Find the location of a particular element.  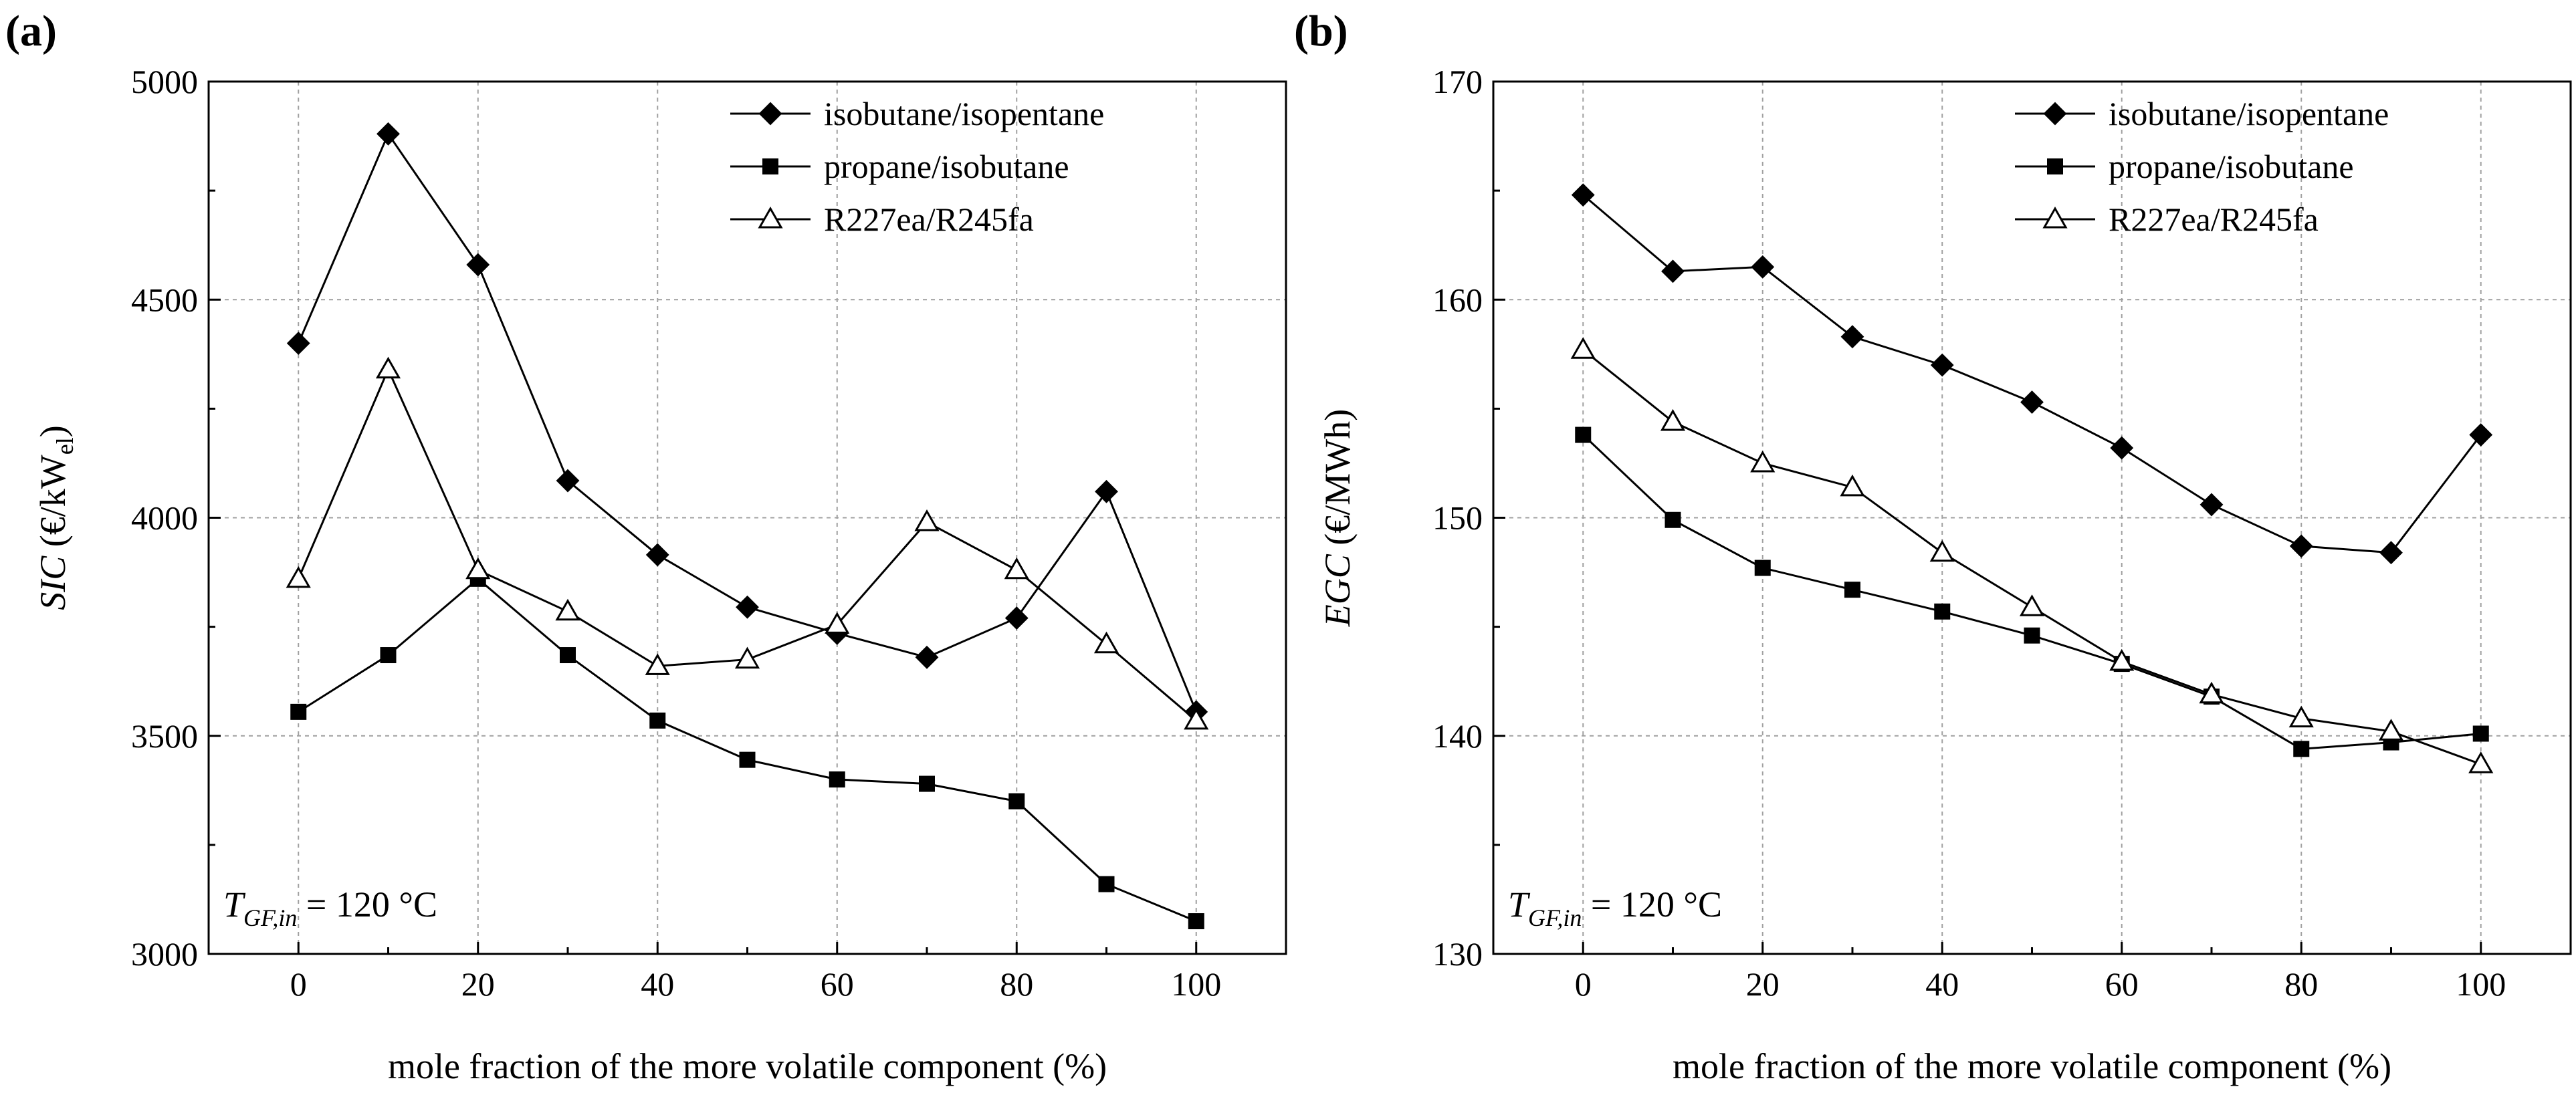

y-tick-label: 4500 is located at coordinates (165, 299).